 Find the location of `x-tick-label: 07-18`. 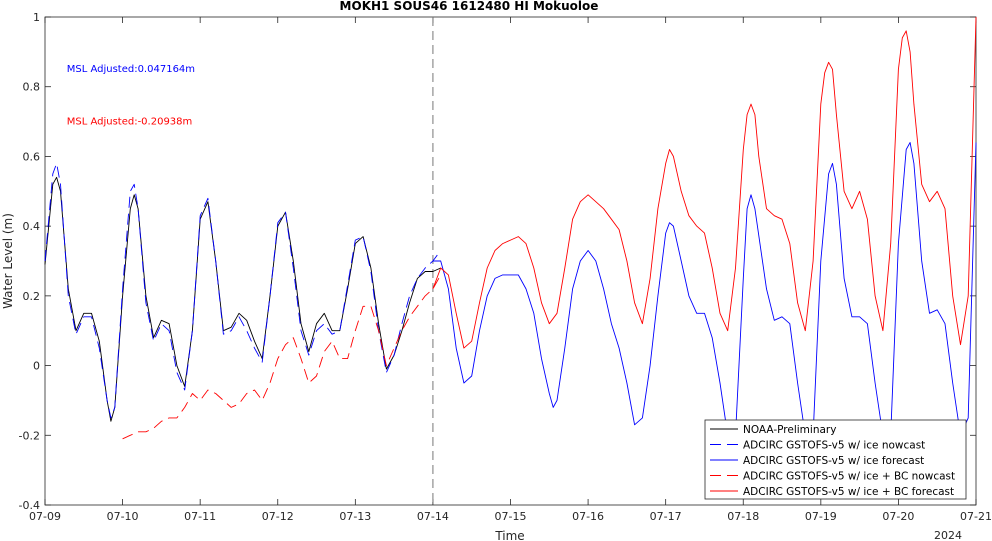

x-tick-label: 07-18 is located at coordinates (743, 516).